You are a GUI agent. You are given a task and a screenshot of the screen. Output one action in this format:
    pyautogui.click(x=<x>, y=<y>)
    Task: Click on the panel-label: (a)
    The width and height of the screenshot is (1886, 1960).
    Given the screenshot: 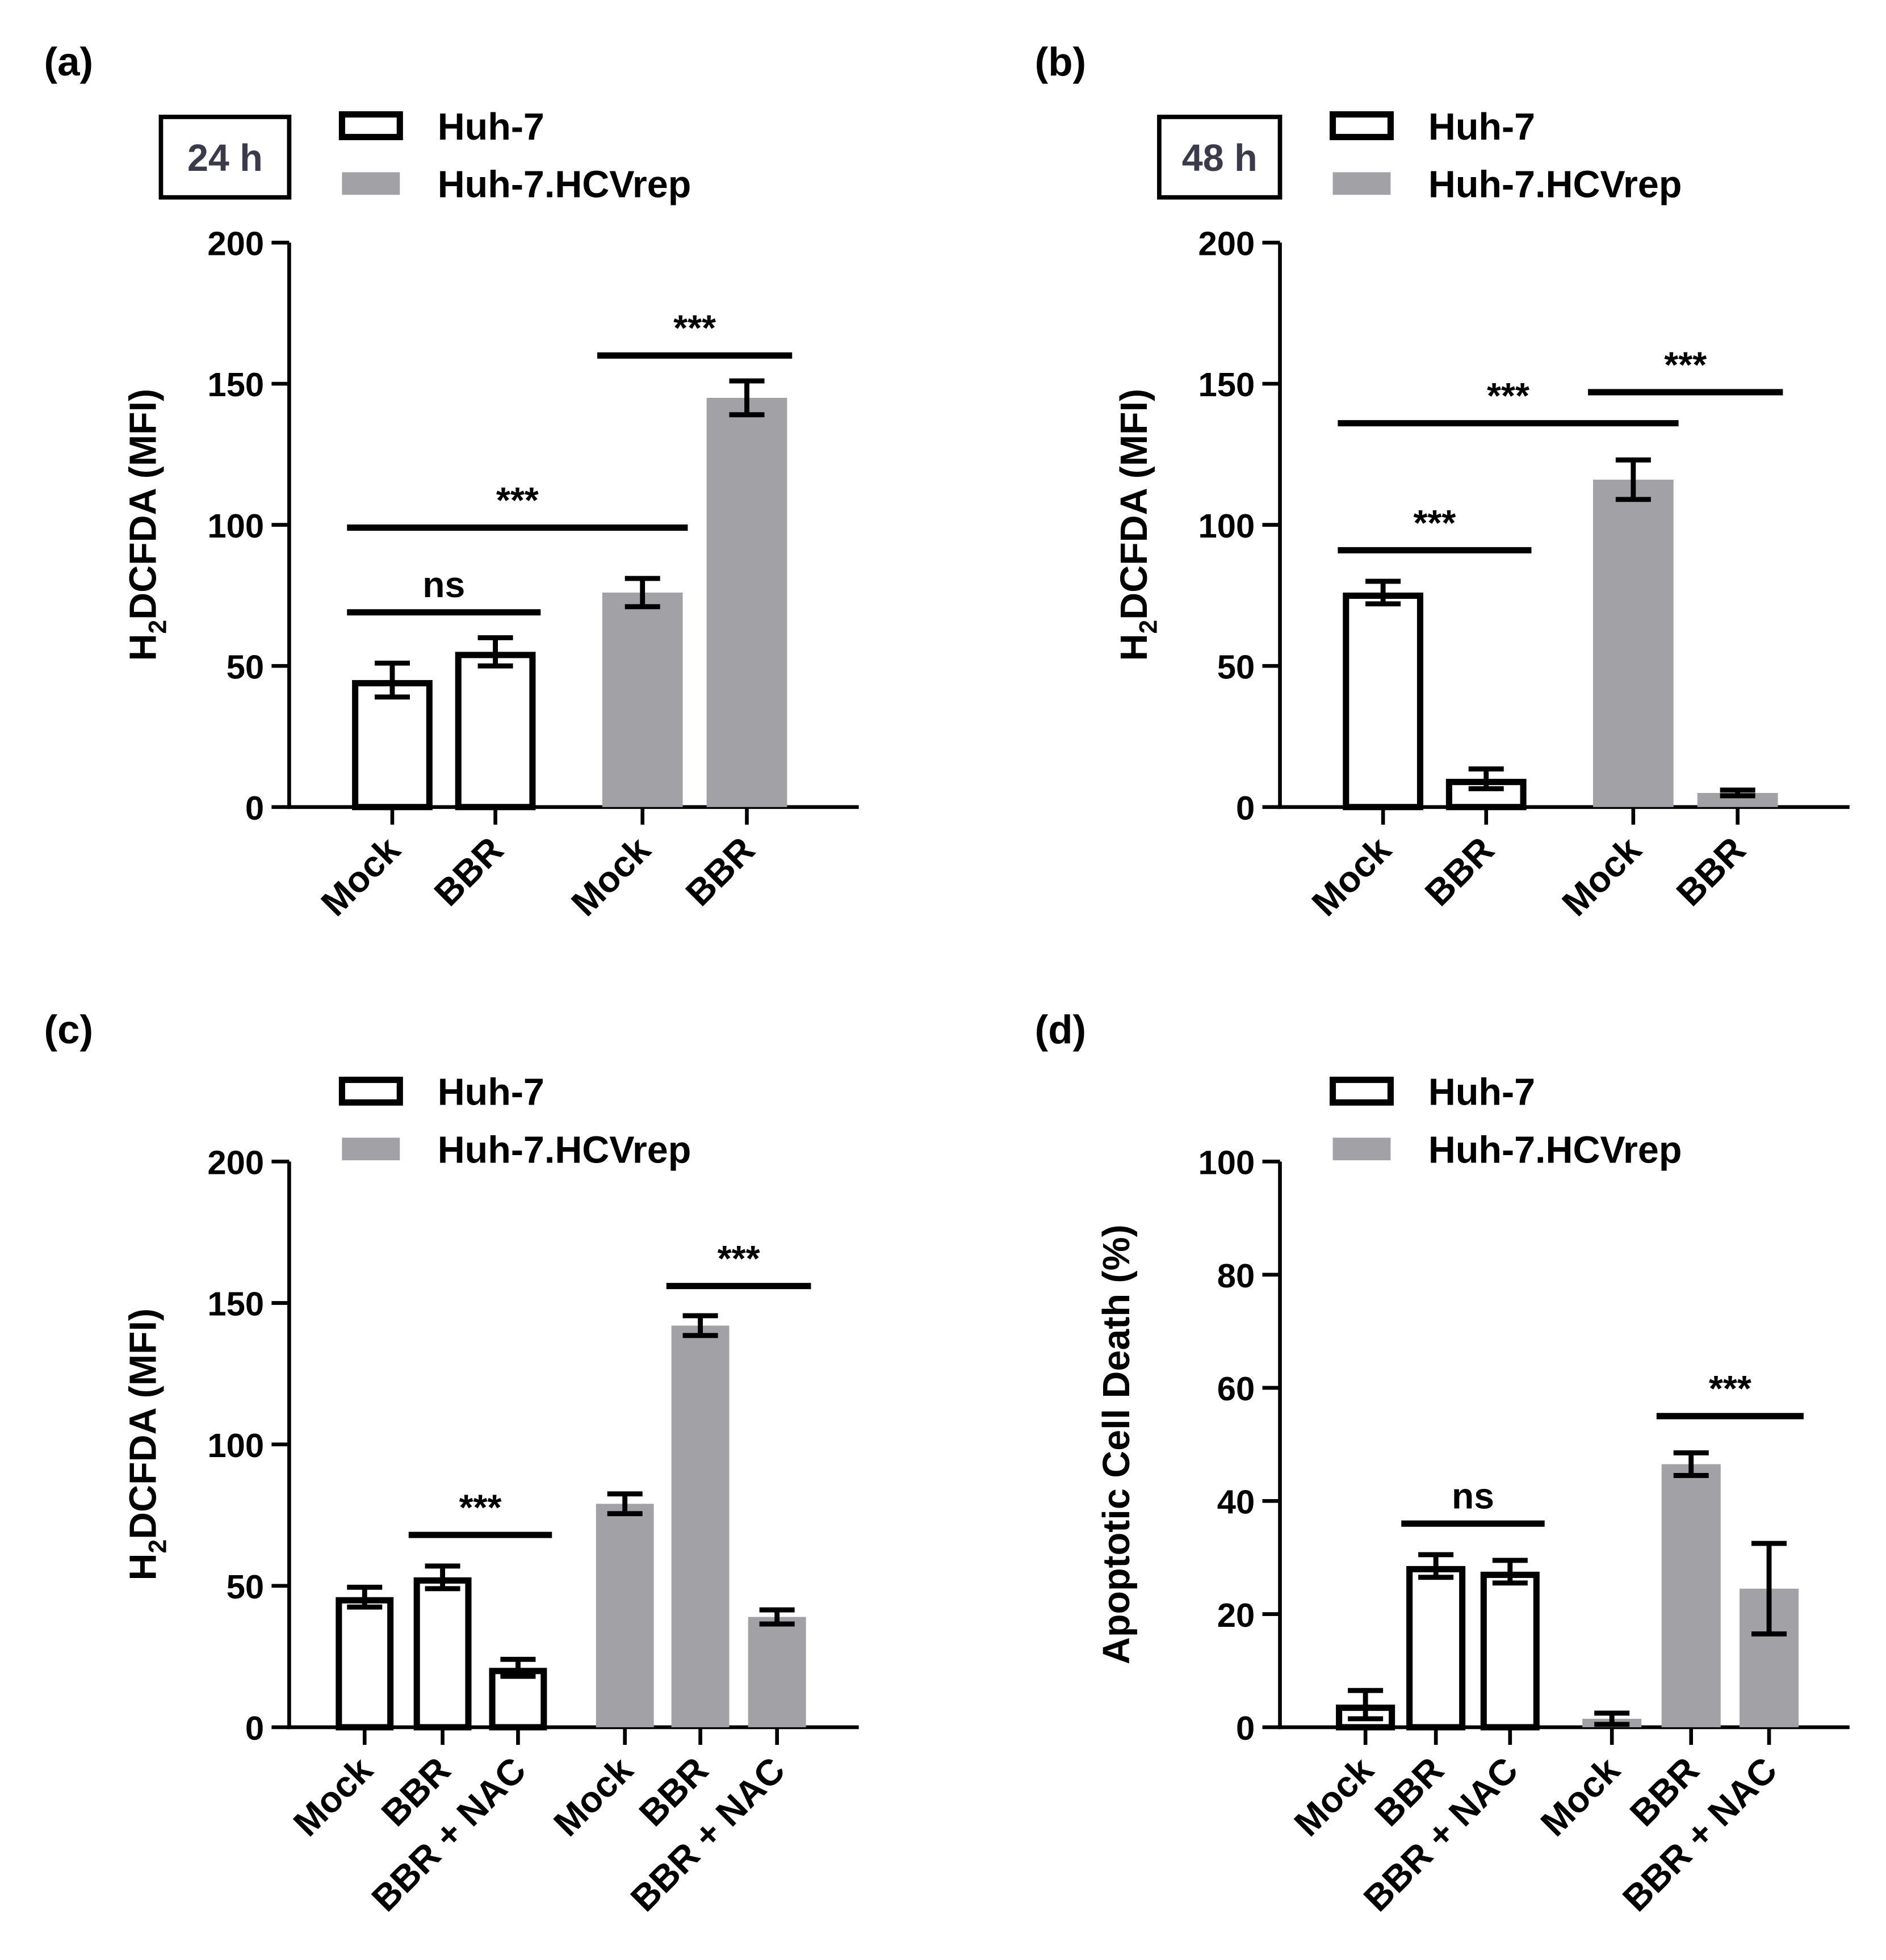 What is the action you would take?
    pyautogui.click(x=69, y=63)
    